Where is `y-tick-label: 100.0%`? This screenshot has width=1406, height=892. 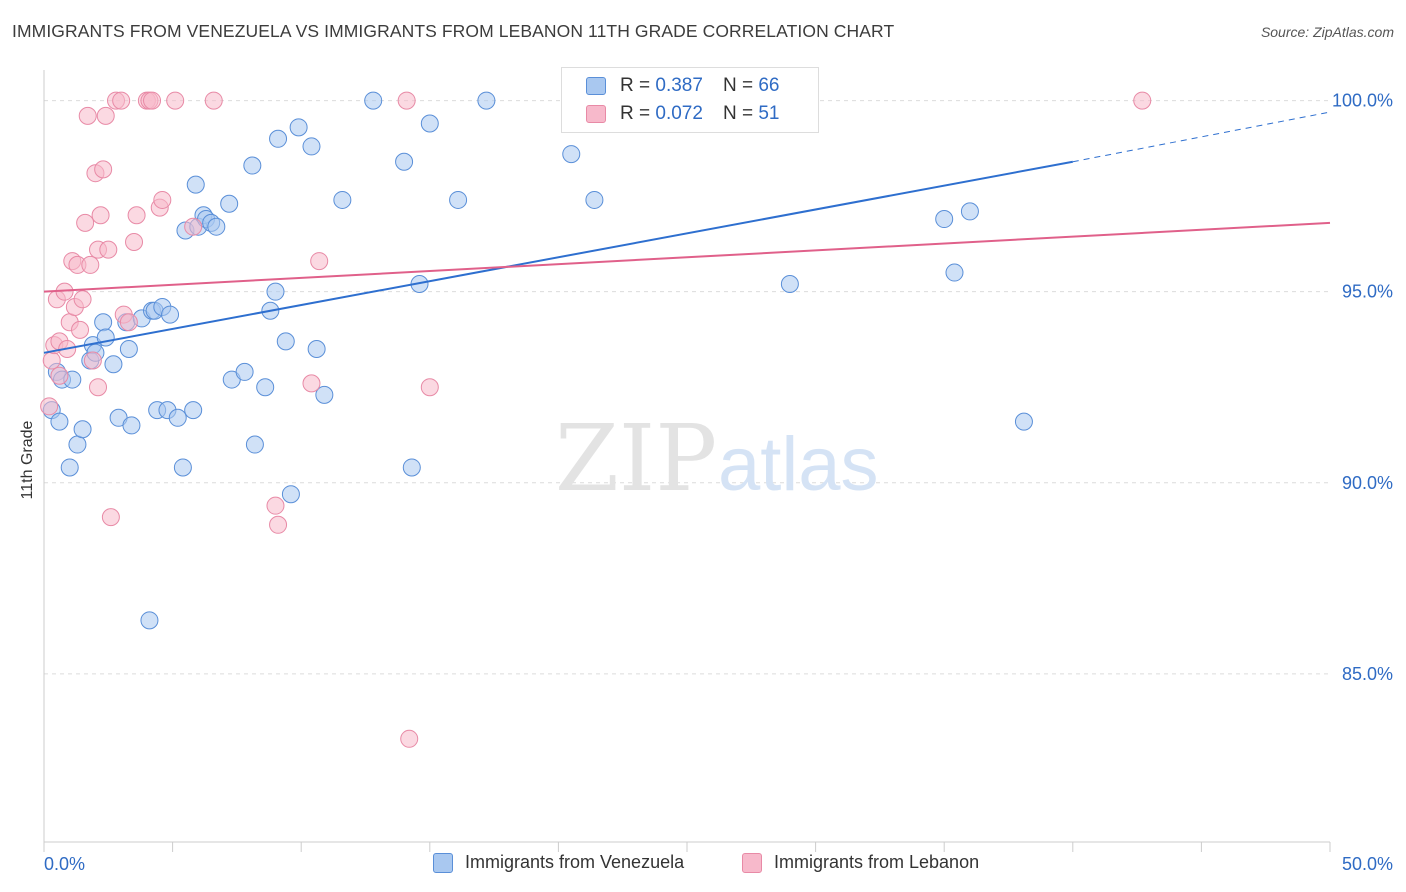
y-tick-label: 100.0% is located at coordinates (1362, 101).